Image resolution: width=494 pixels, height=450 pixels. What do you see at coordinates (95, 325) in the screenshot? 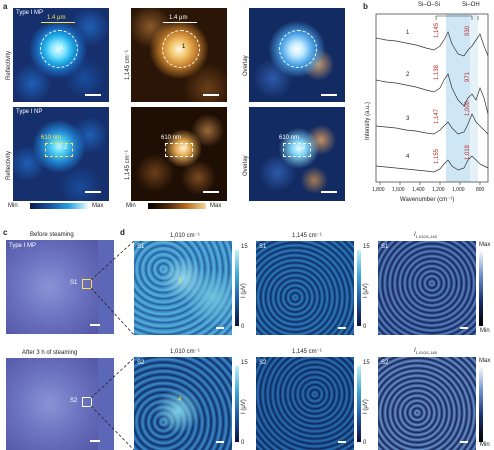
I see `c-top-scalebar` at bounding box center [95, 325].